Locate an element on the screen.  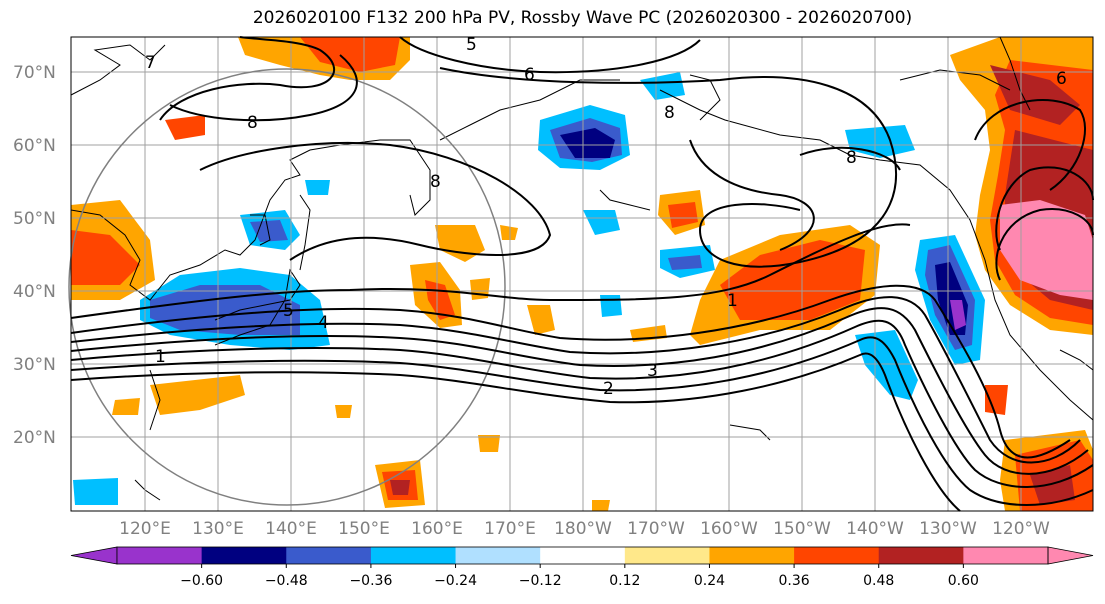
lon-label: 160°W is located at coordinates (729, 529).